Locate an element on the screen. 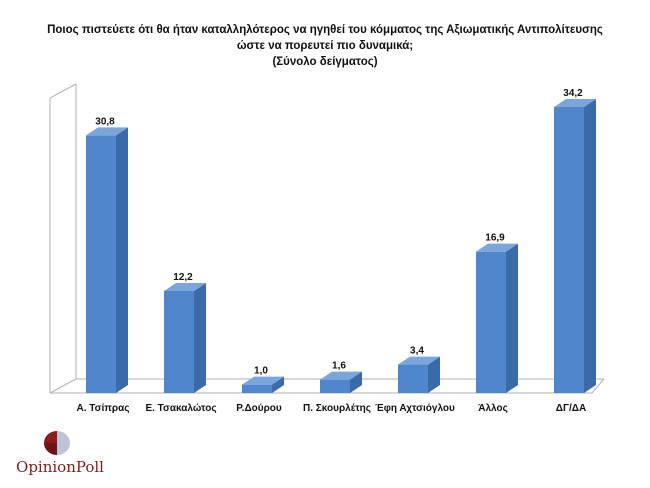 The image size is (650, 488). bar-value-label: 34,2 is located at coordinates (573, 93).